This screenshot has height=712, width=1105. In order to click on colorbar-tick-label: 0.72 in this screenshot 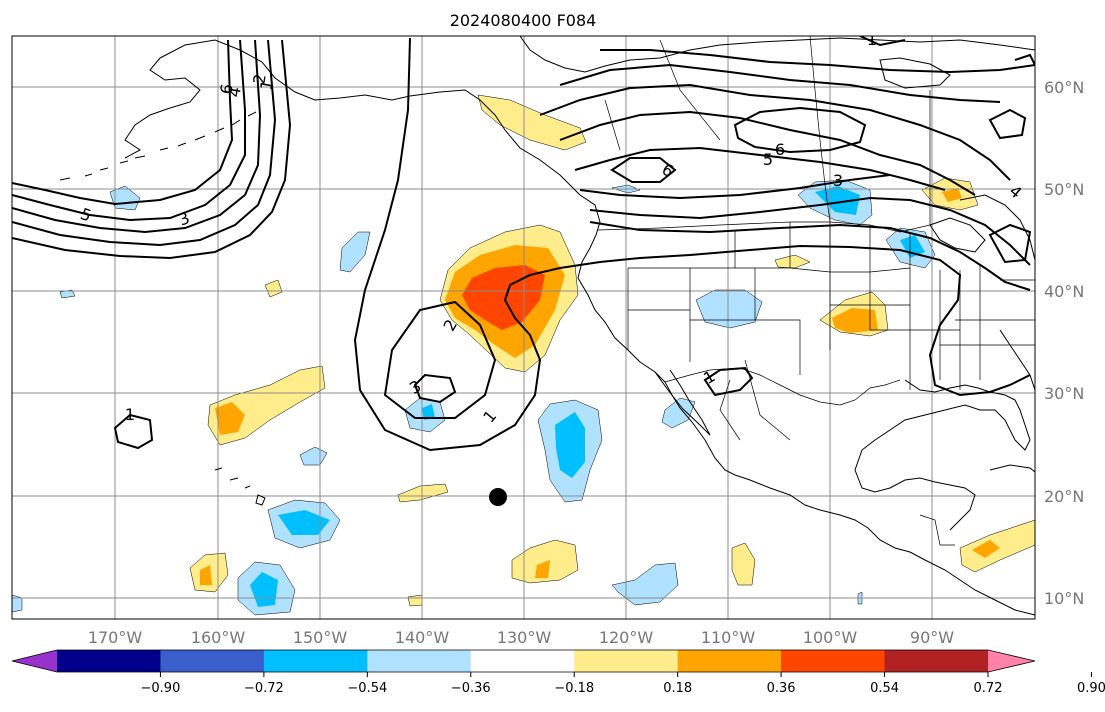, I will do `click(988, 688)`.